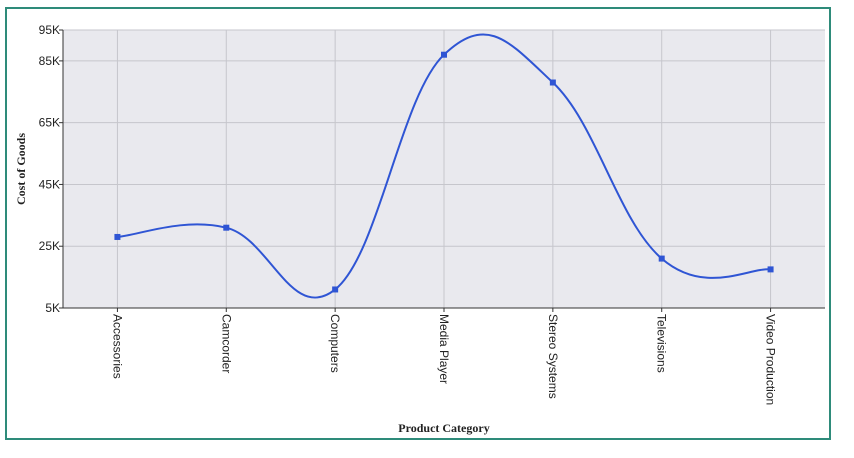 This screenshot has width=854, height=458. What do you see at coordinates (444, 349) in the screenshot?
I see `x-tick-label: Media Player` at bounding box center [444, 349].